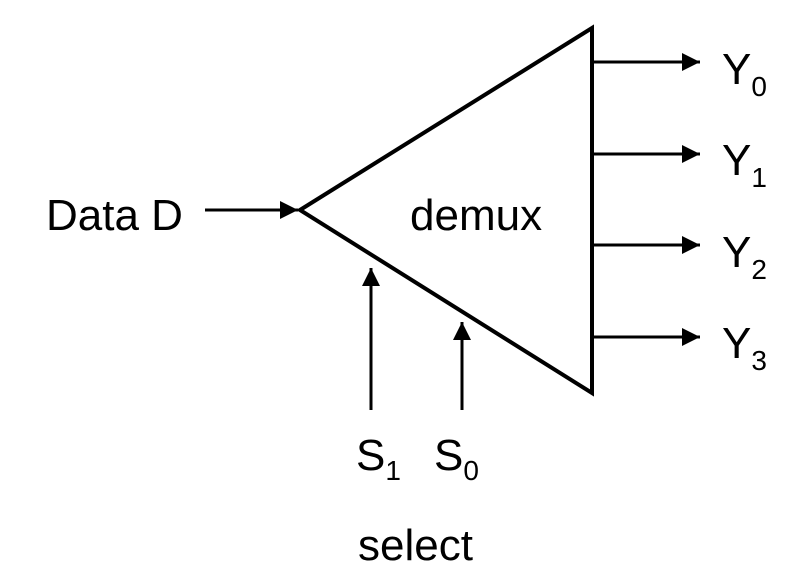 This screenshot has width=785, height=578. Describe the element at coordinates (744, 210) in the screenshot. I see `output-labels: Y0 Y1 Y2 Y3` at that location.